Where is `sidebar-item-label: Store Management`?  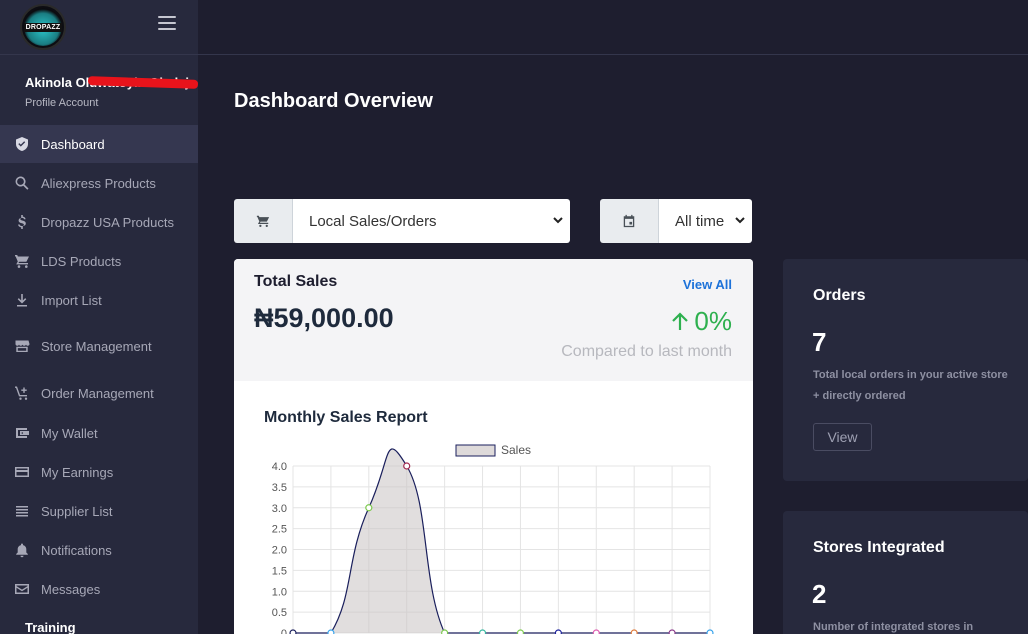
sidebar-item-label: Store Management is located at coordinates (96, 346).